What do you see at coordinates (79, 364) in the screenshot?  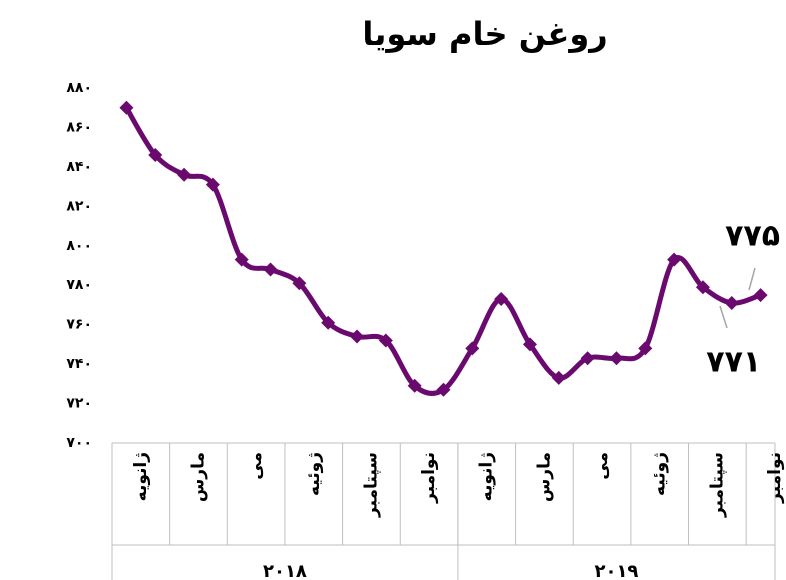 I see `y-tick-label: ۷۴۰` at bounding box center [79, 364].